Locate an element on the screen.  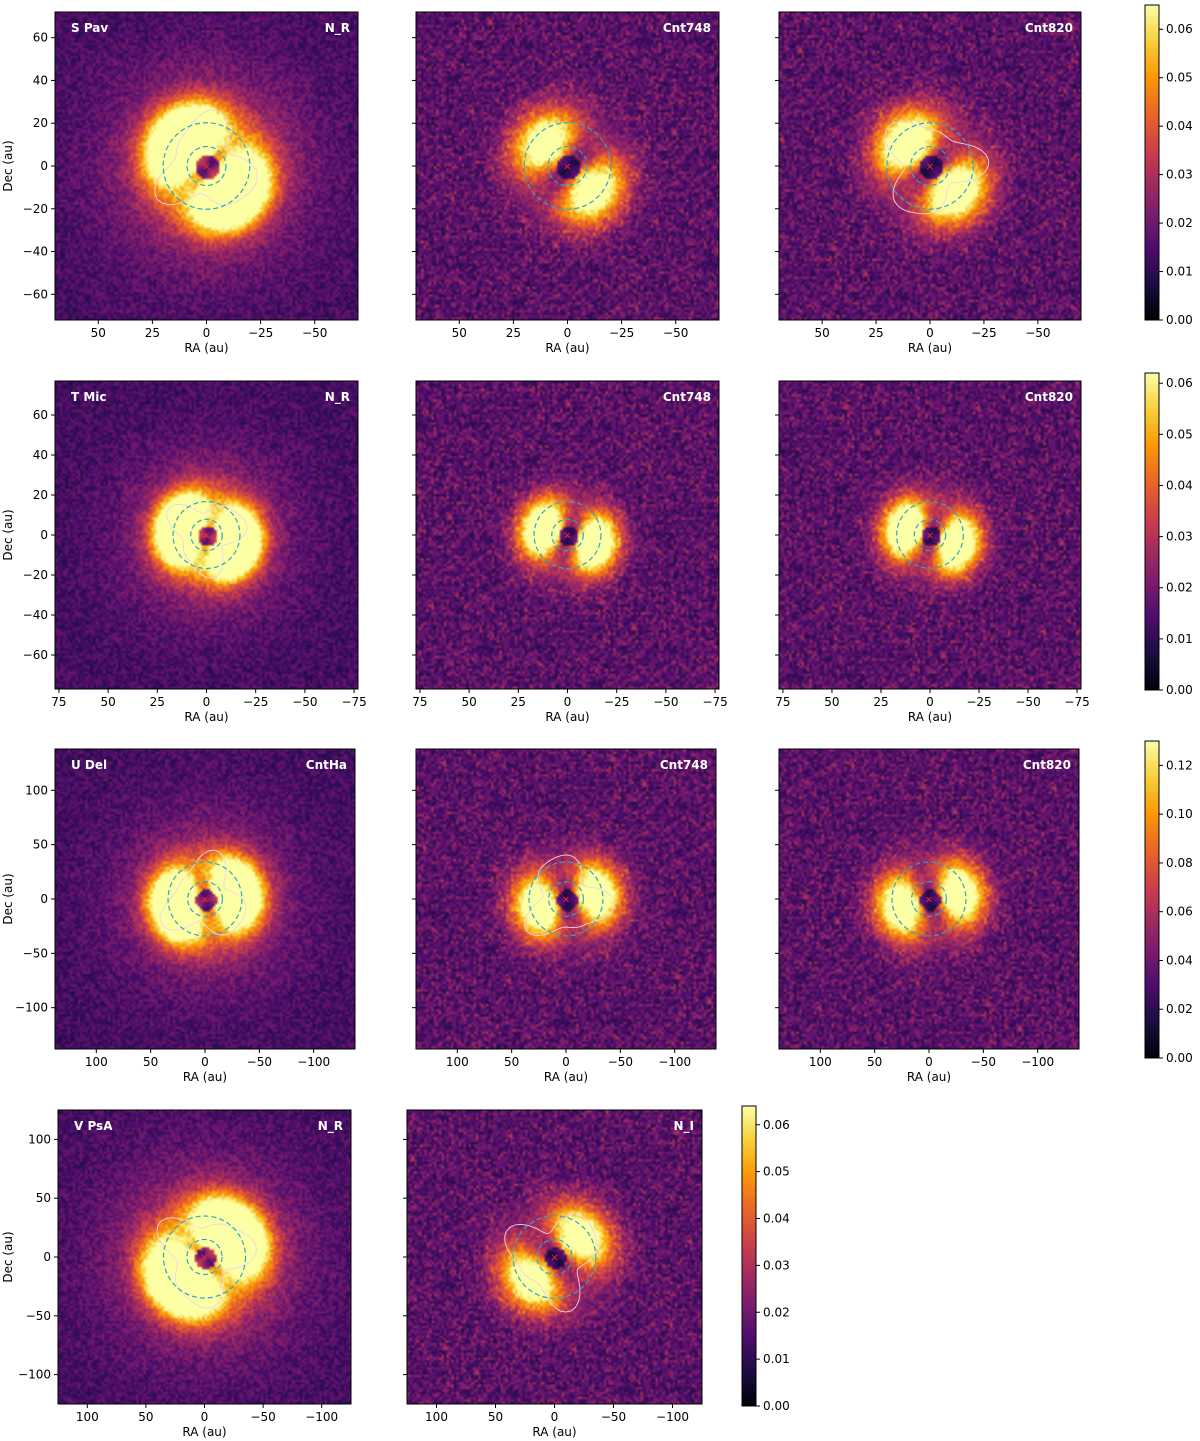
intensity-contour is located at coordinates (206, 1263).